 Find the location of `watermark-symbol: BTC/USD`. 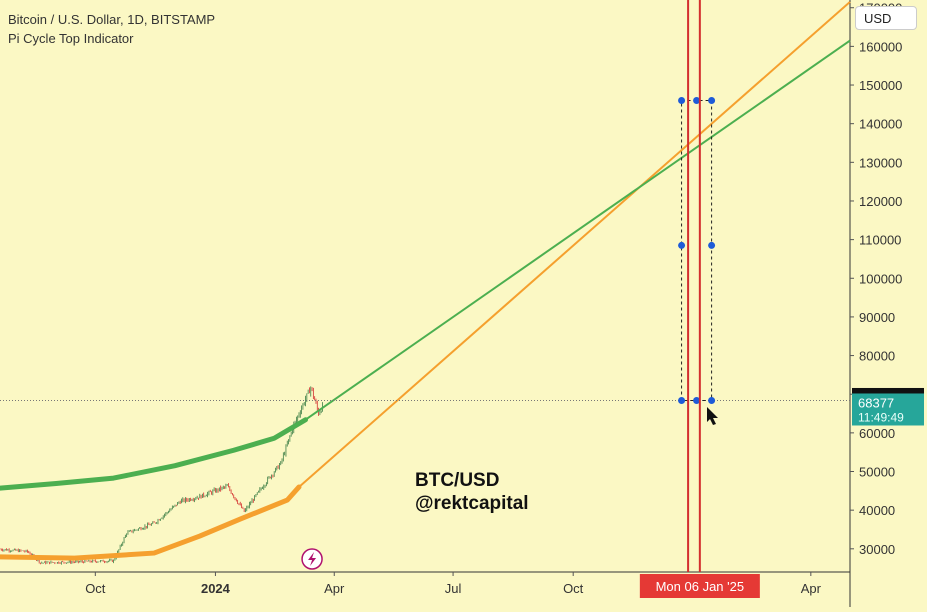

watermark-symbol: BTC/USD is located at coordinates (457, 480).